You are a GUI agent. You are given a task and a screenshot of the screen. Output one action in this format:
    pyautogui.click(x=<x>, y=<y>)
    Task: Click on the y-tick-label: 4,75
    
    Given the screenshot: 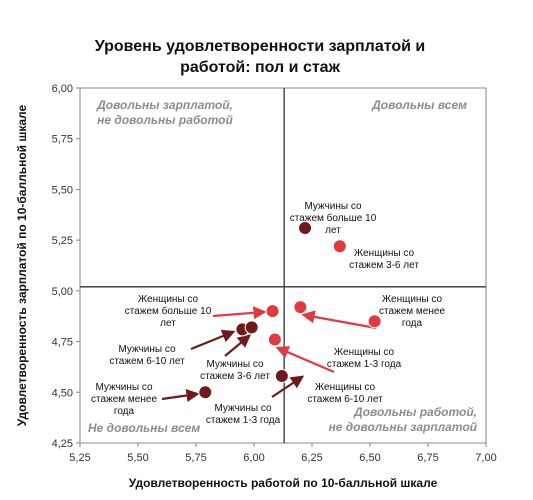 What is the action you would take?
    pyautogui.click(x=62, y=343)
    